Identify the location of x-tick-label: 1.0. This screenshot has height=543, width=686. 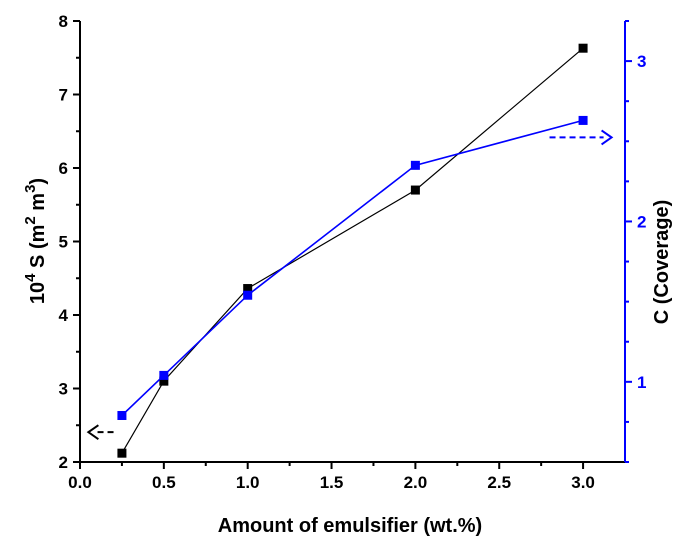
(248, 482).